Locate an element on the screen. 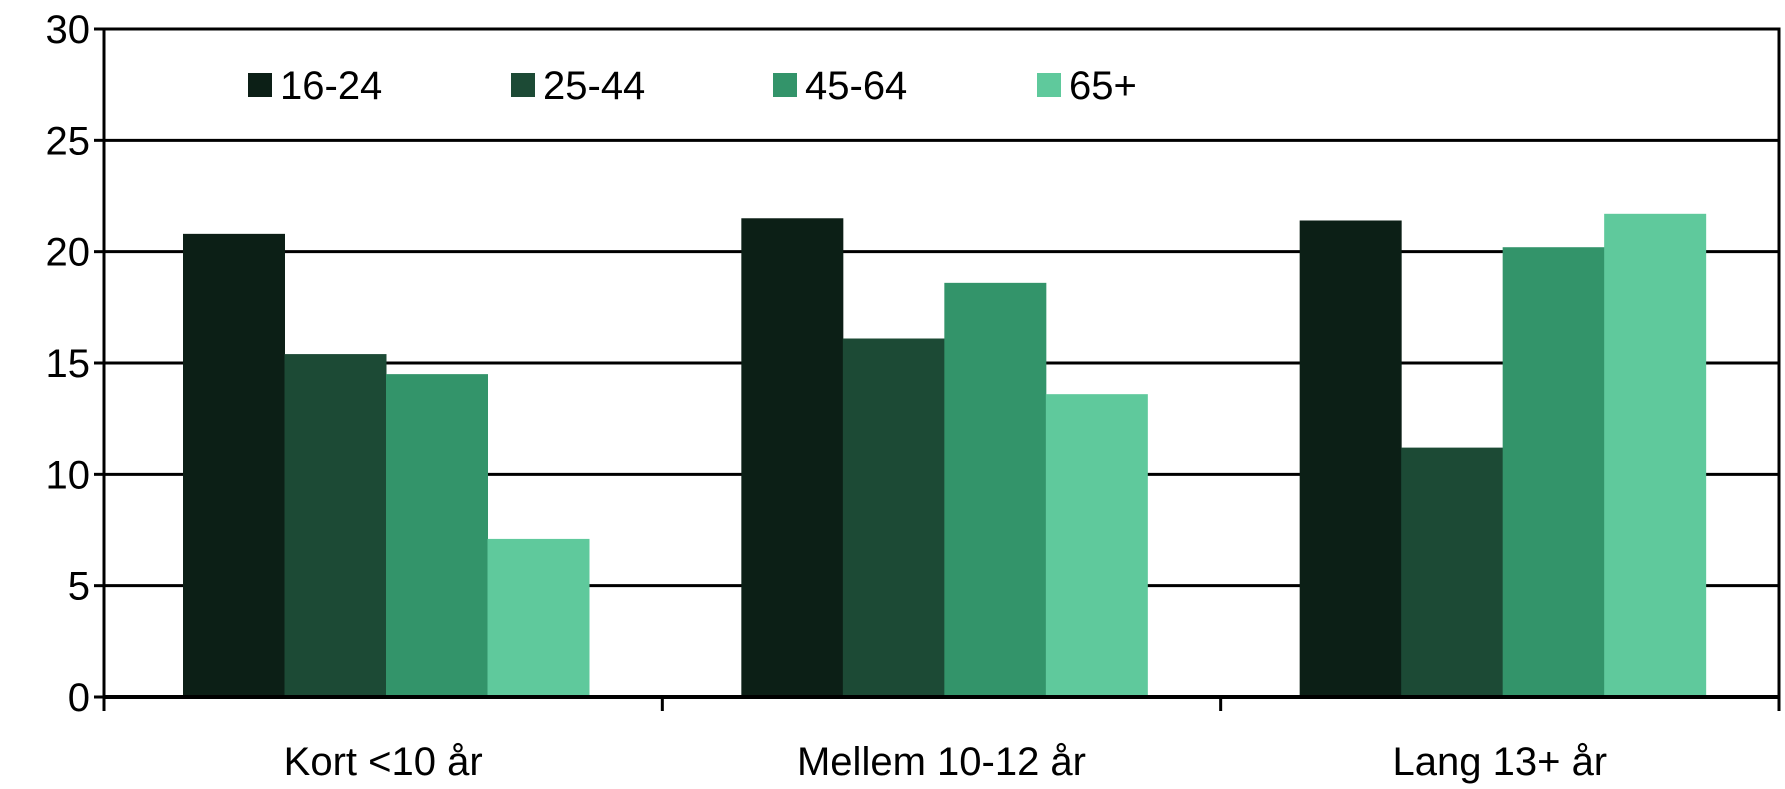  legend-label: 25-44 is located at coordinates (594, 86).